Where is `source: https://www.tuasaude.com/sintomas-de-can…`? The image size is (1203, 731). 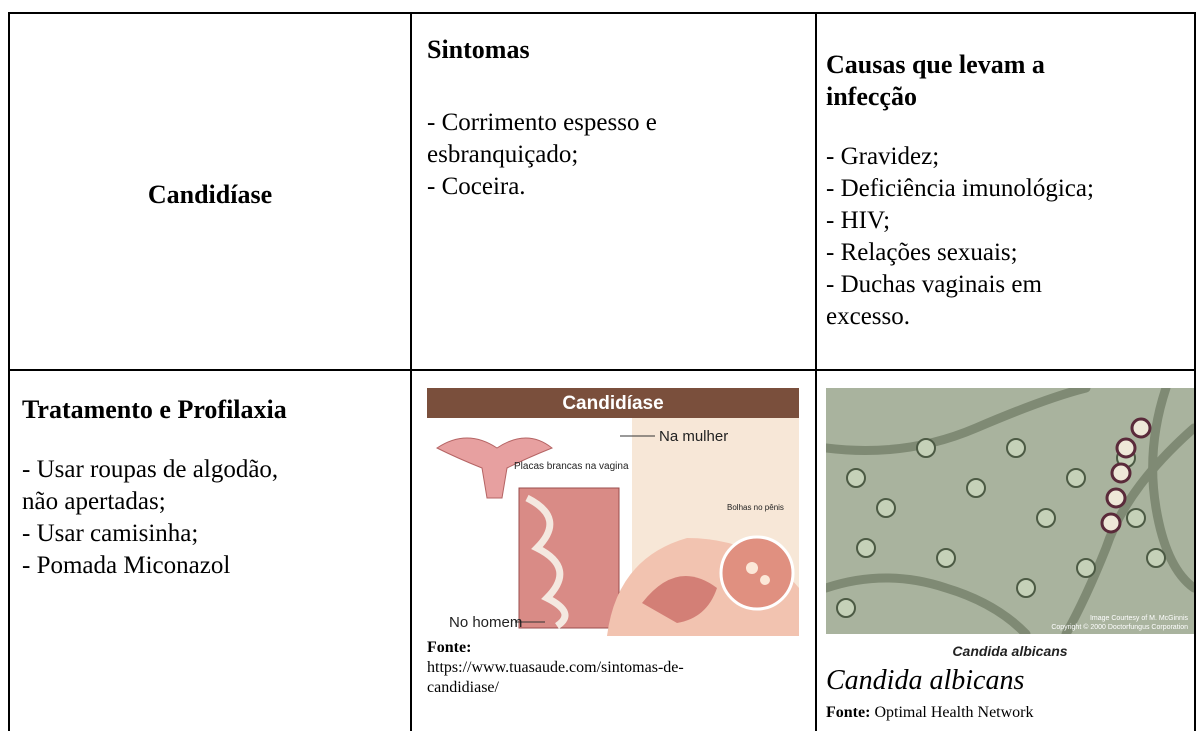 source: https://www.tuasaude.com/sintomas-de-can… is located at coordinates (555, 678).